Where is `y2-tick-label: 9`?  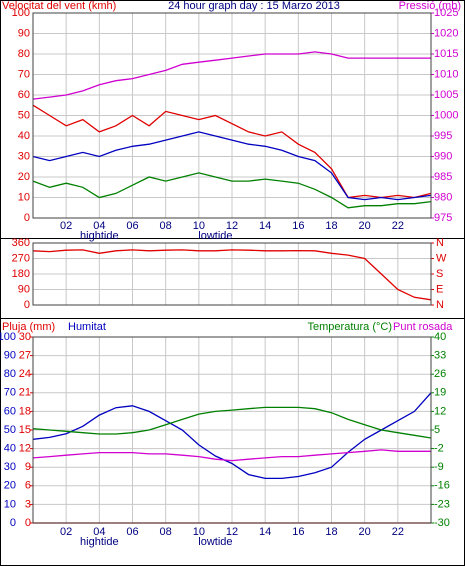 y2-tick-label: 9 is located at coordinates (28, 467).